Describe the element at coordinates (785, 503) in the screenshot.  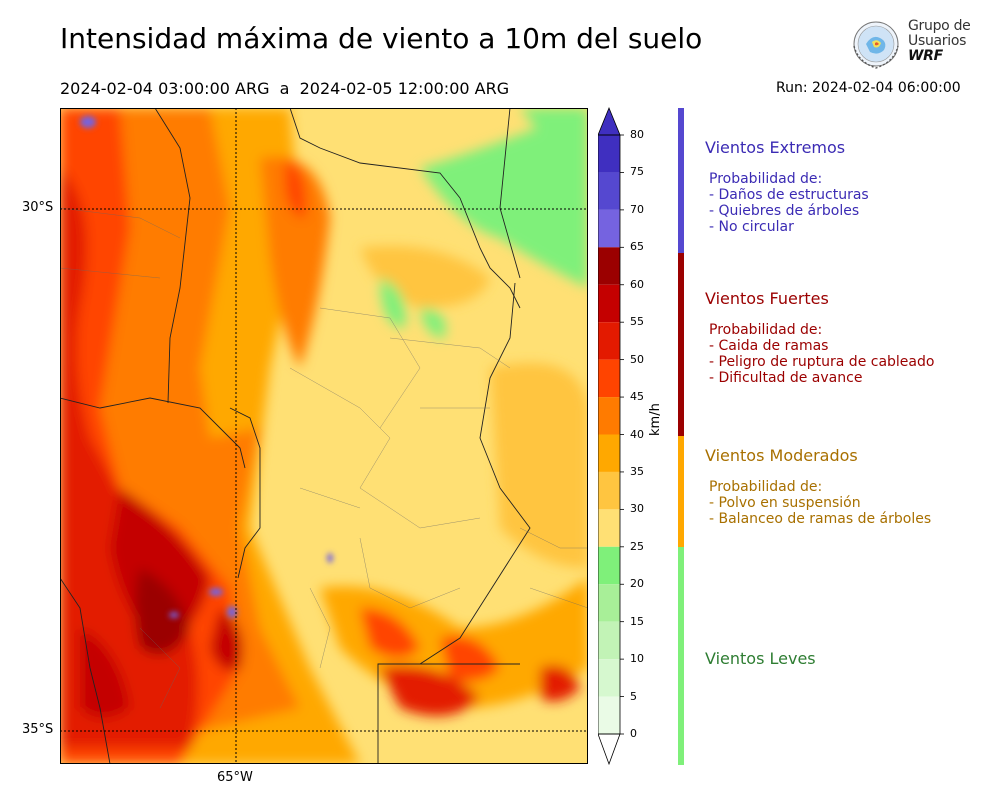
I see `category-line: - Polvo en suspensión` at that location.